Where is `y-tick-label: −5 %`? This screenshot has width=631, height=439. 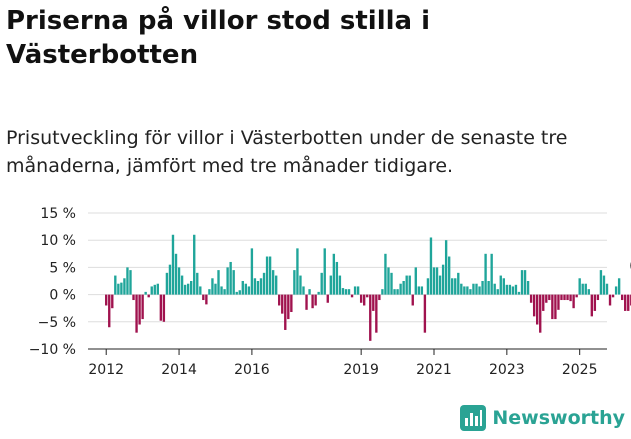
y-tick-label: −5 % is located at coordinates (57, 323).